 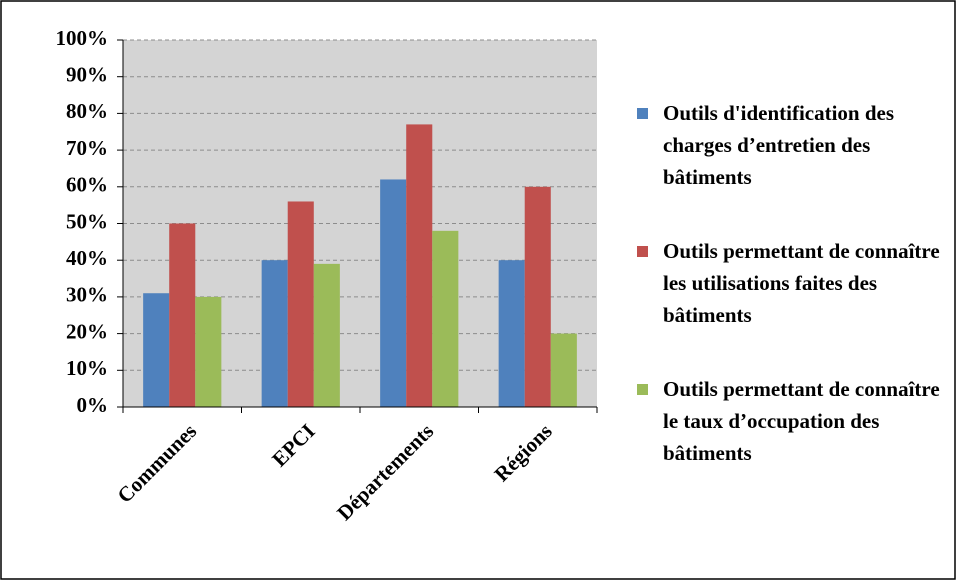 What do you see at coordinates (82, 38) in the screenshot?
I see `y-tick-label: 100%` at bounding box center [82, 38].